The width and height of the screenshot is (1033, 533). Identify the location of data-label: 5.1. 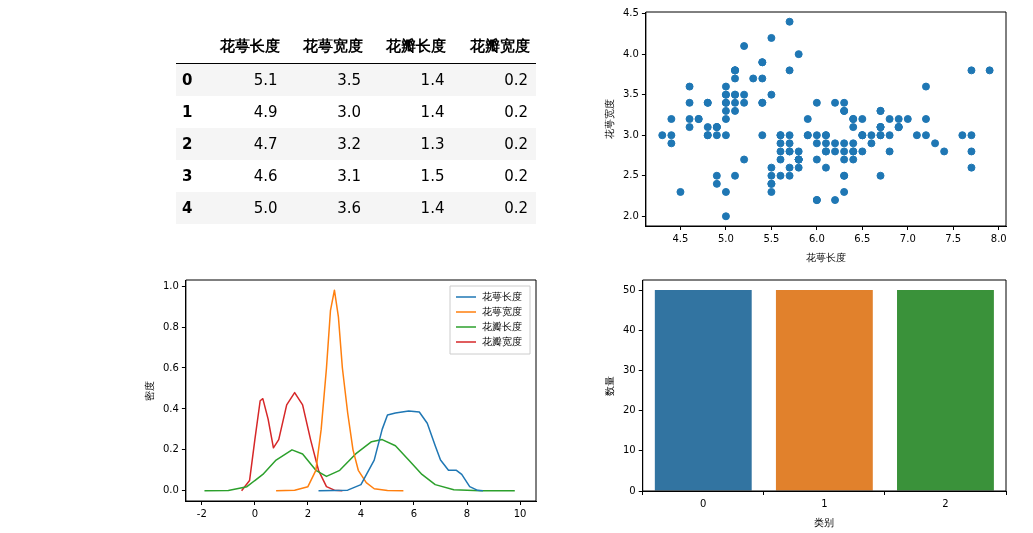
(265, 80).